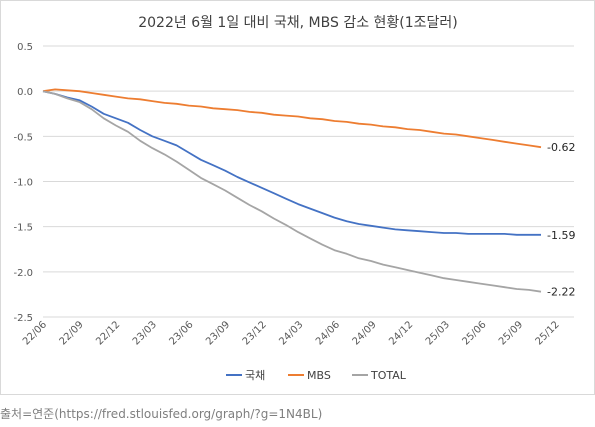 This screenshot has width=595, height=427. I want to click on y-tick-label: -1.5, so click(23, 228).